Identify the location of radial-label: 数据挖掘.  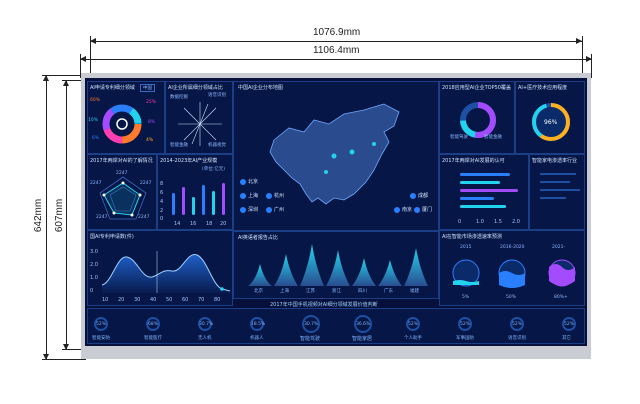
(179, 97).